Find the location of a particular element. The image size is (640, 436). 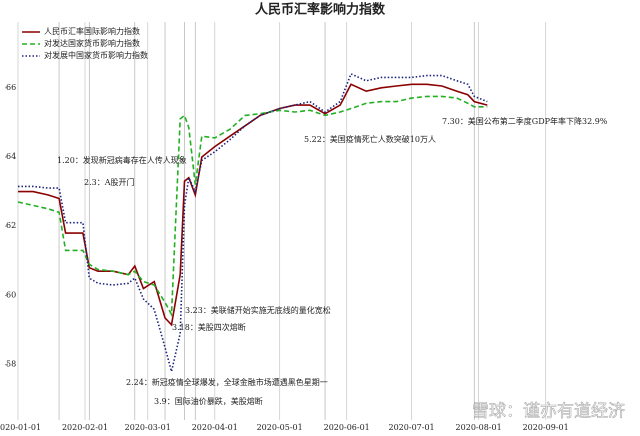

y-tick-label: 64 is located at coordinates (11, 156).